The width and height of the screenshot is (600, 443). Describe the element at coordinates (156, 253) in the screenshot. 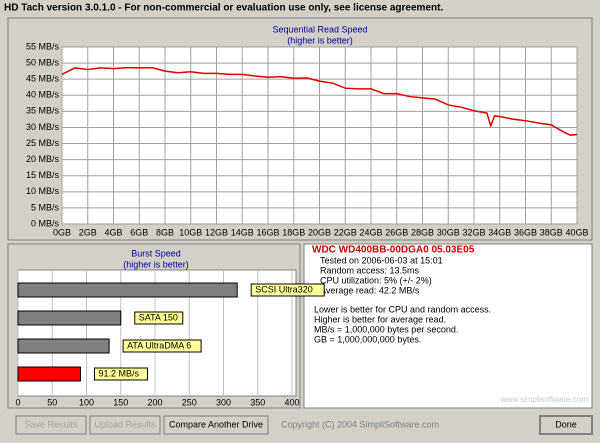

I see `chart-title: Burst Speed` at that location.